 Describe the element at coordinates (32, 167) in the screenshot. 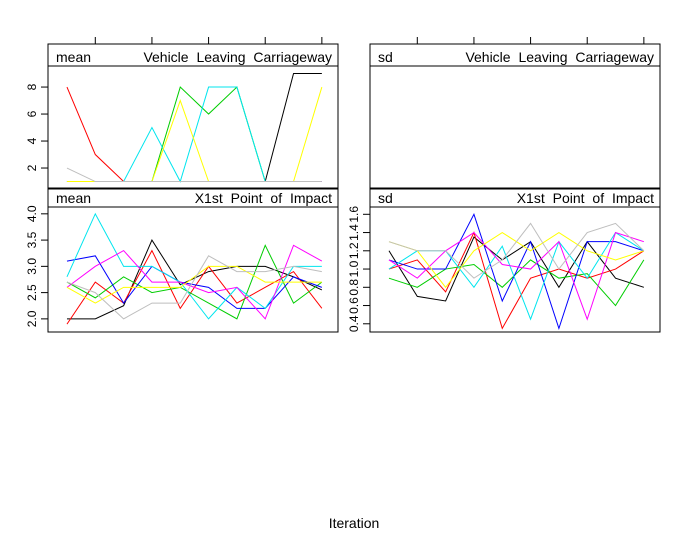

I see `y-tick-label: 2` at that location.